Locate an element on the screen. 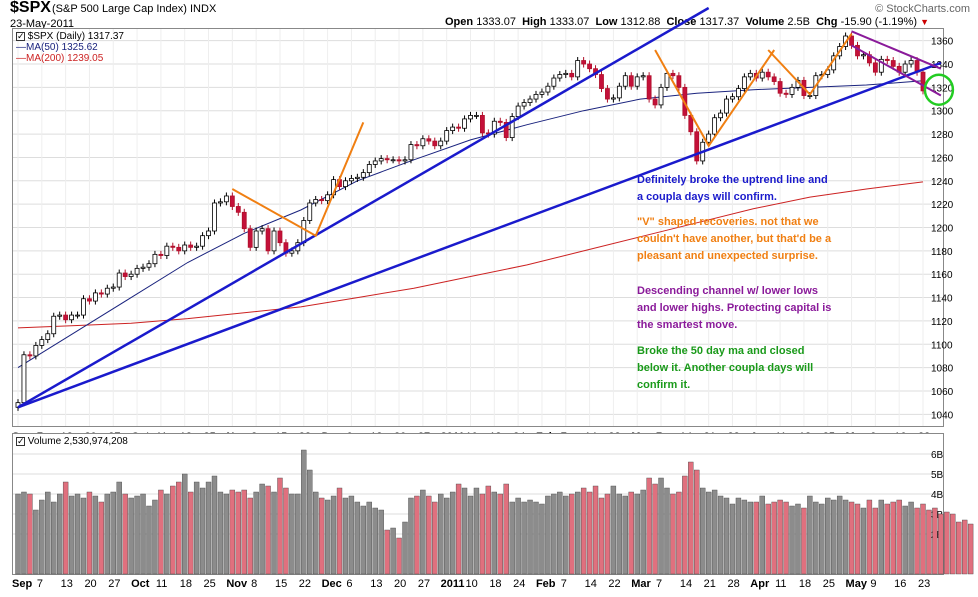 The height and width of the screenshot is (597, 978). price-tick-label: 1100 is located at coordinates (942, 345).